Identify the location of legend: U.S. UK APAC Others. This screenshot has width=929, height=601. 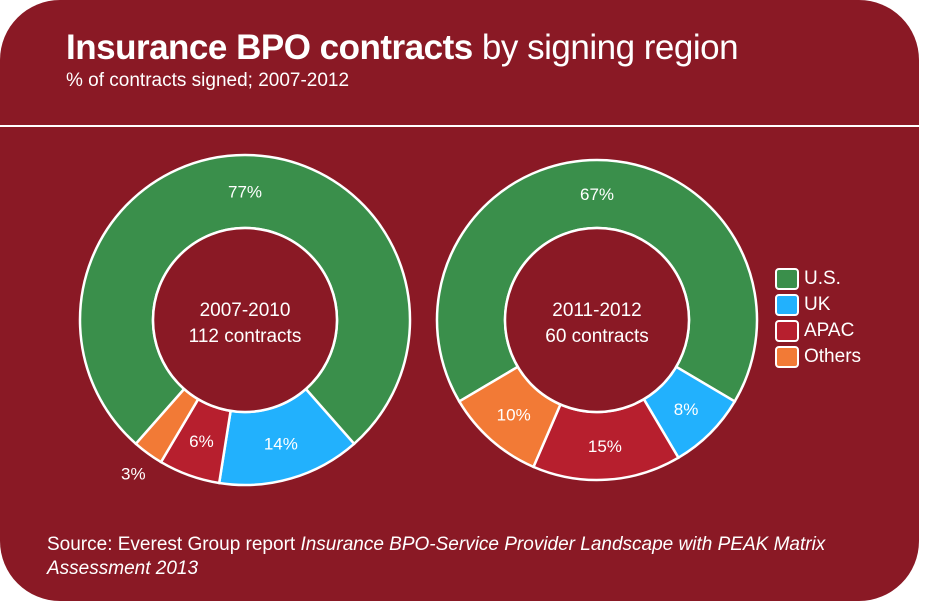
(818, 318).